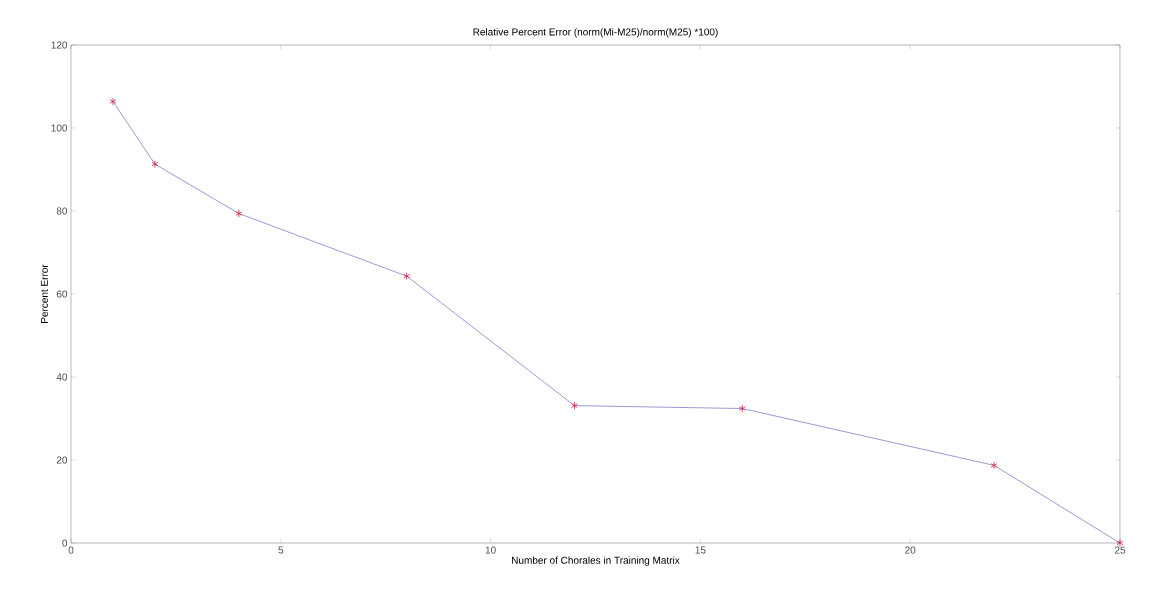  I want to click on y-tick-label: 20, so click(62, 460).